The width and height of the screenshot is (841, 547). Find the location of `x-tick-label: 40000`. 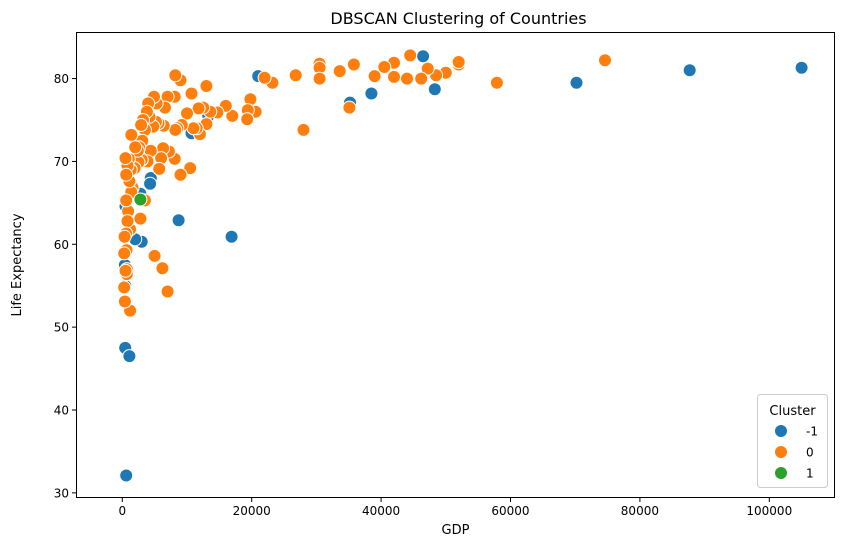

x-tick-label: 40000 is located at coordinates (381, 511).